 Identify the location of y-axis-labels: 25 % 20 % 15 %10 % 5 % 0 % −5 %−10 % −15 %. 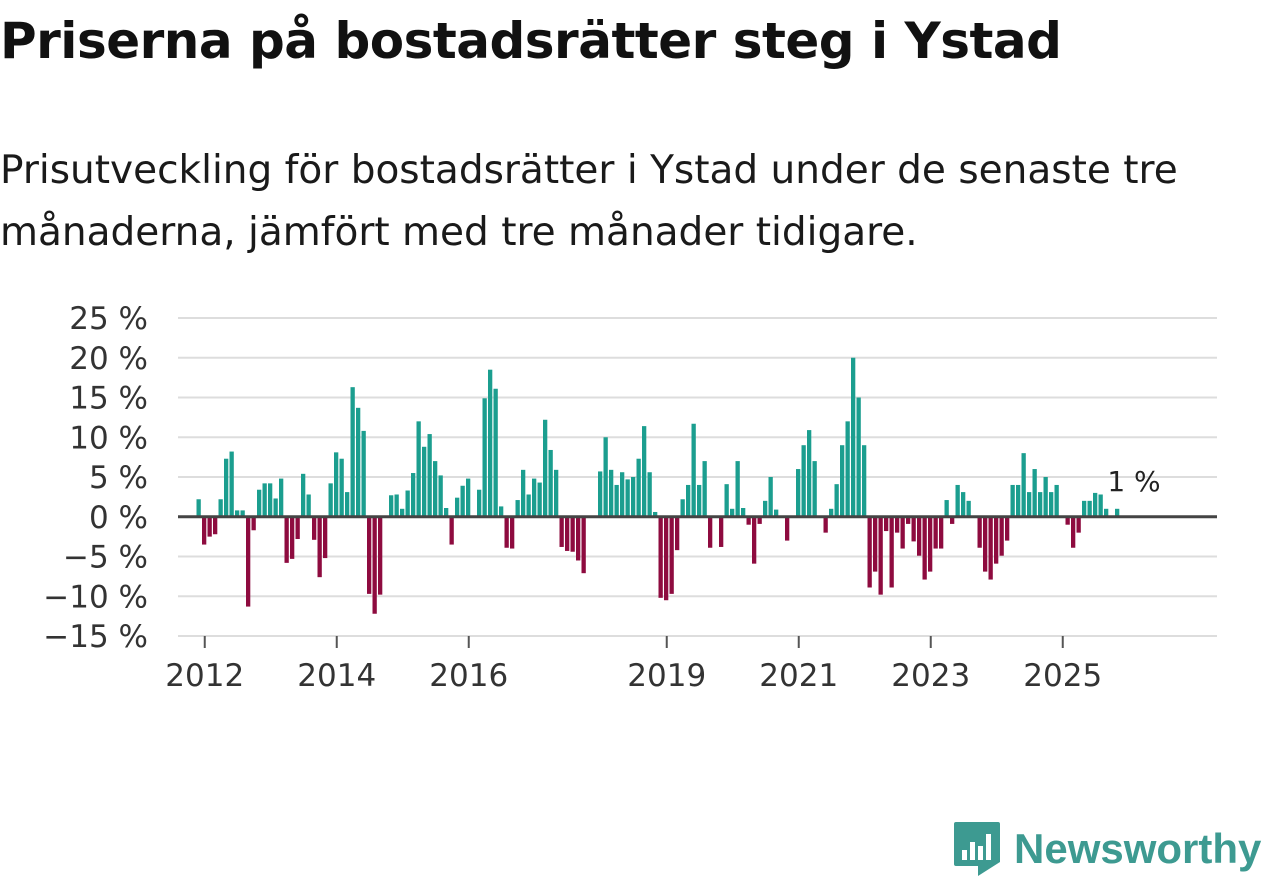
(95, 478).